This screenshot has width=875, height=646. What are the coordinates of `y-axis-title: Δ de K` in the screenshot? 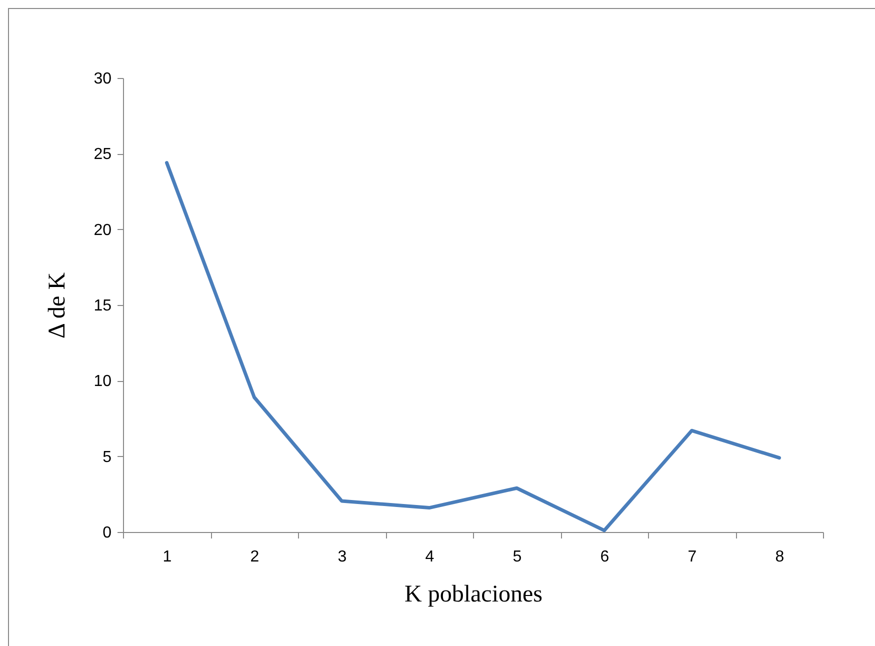 It's located at (57, 305).